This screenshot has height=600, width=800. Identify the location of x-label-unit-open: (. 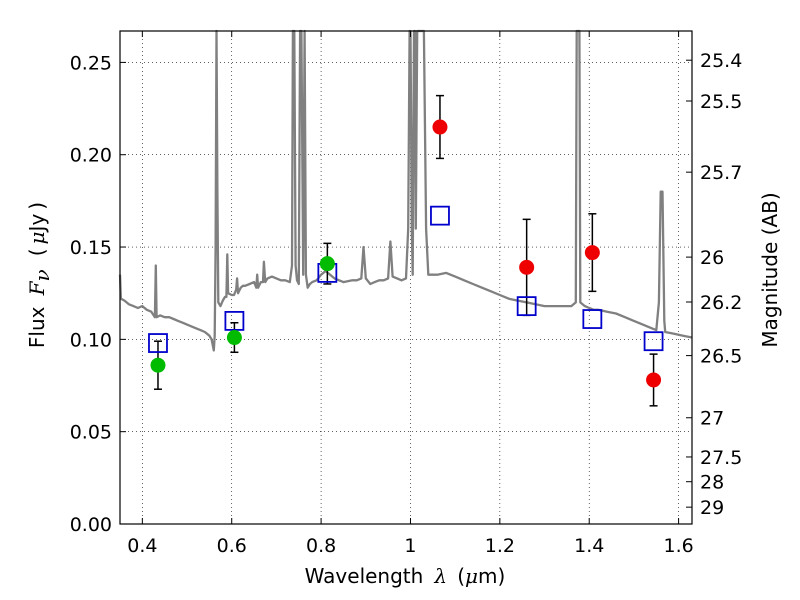
(461, 576).